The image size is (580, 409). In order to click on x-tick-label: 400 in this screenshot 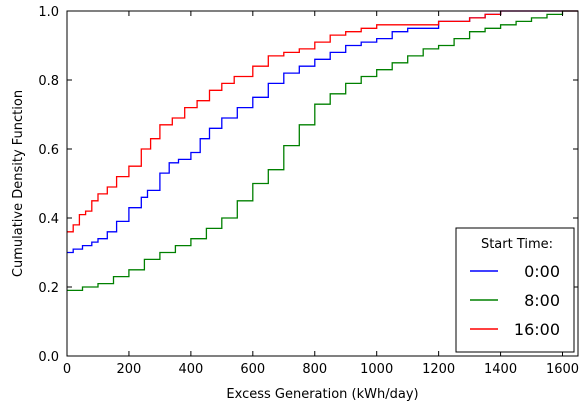, I will do `click(190, 369)`.